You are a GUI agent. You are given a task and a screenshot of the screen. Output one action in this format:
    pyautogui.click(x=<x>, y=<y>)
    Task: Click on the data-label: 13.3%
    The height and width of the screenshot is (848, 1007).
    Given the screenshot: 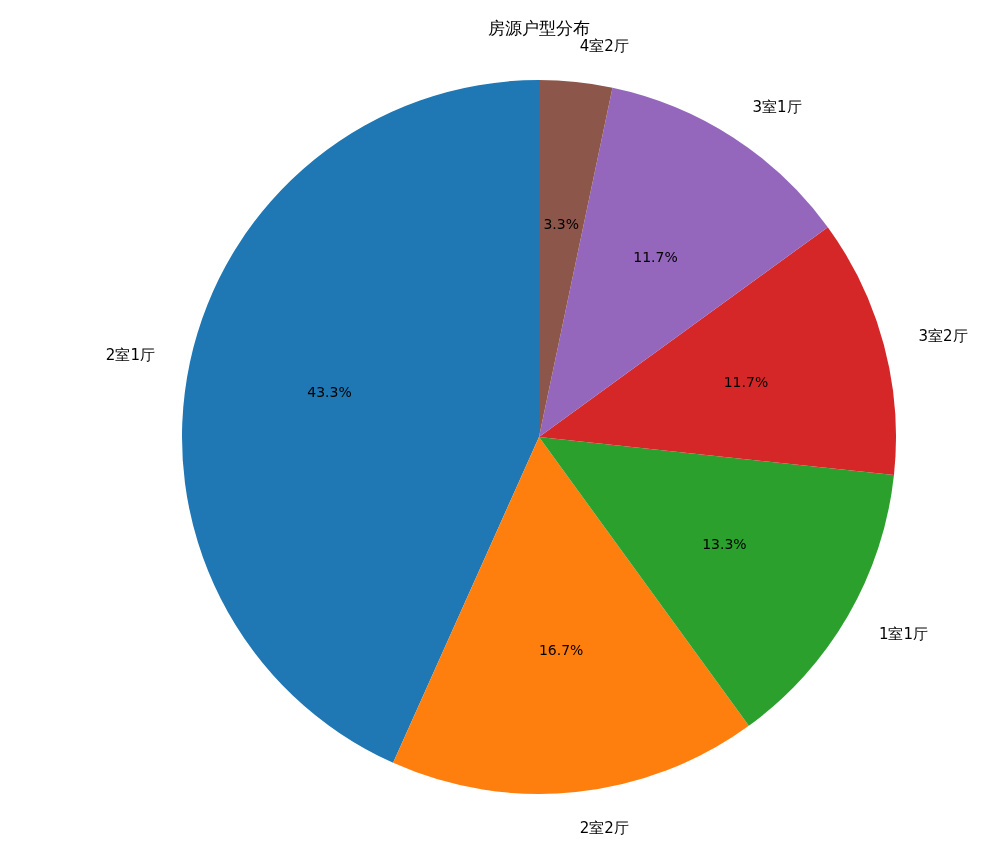 What is the action you would take?
    pyautogui.click(x=724, y=544)
    